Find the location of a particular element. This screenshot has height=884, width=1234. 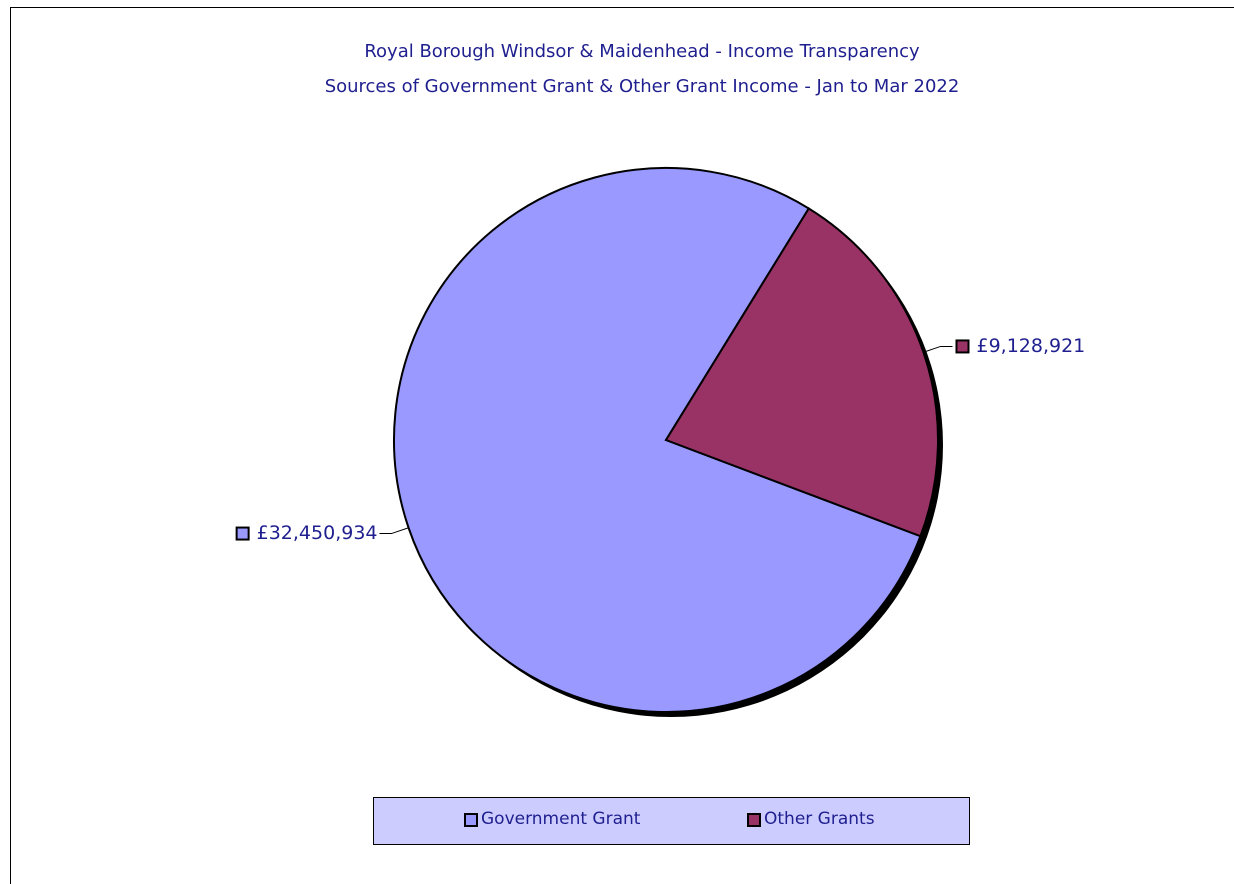

data-label: £32,450,934 is located at coordinates (317, 533).